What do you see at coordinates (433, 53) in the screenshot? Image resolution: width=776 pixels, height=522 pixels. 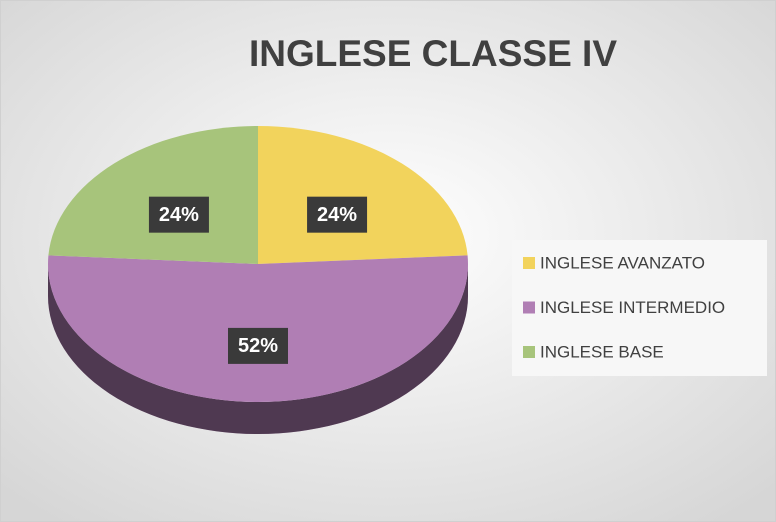 I see `chart-title: INGLESE CLASSE IV` at bounding box center [433, 53].